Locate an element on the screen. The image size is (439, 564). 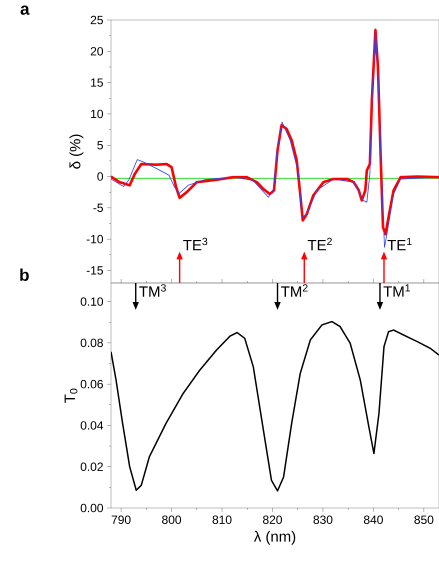
y-tick-label: 5 is located at coordinates (100, 145).